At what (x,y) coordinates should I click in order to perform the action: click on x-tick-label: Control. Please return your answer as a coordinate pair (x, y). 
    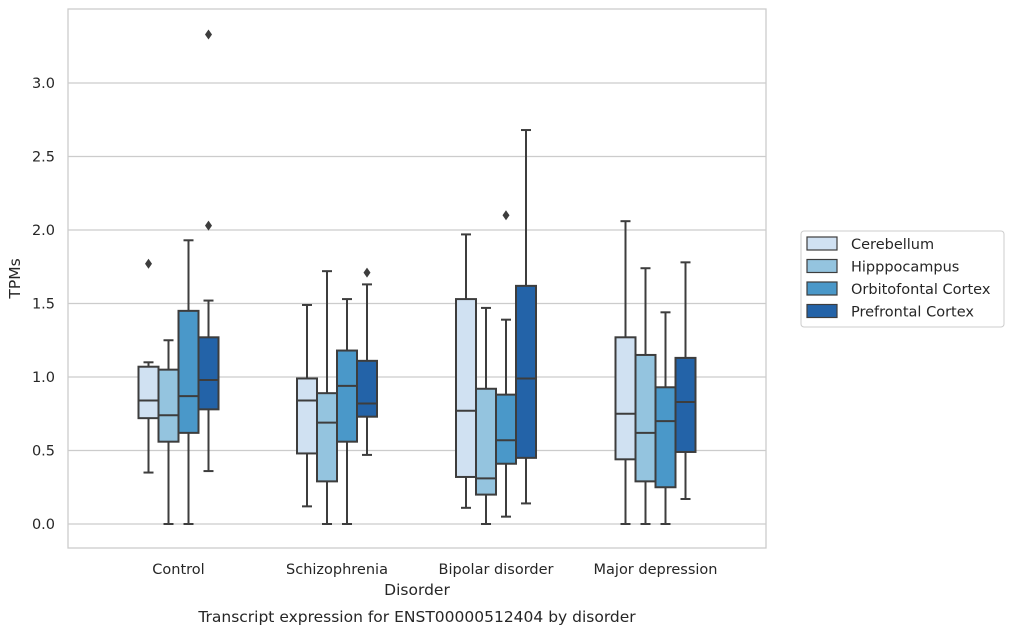
    Looking at the image, I should click on (178, 570).